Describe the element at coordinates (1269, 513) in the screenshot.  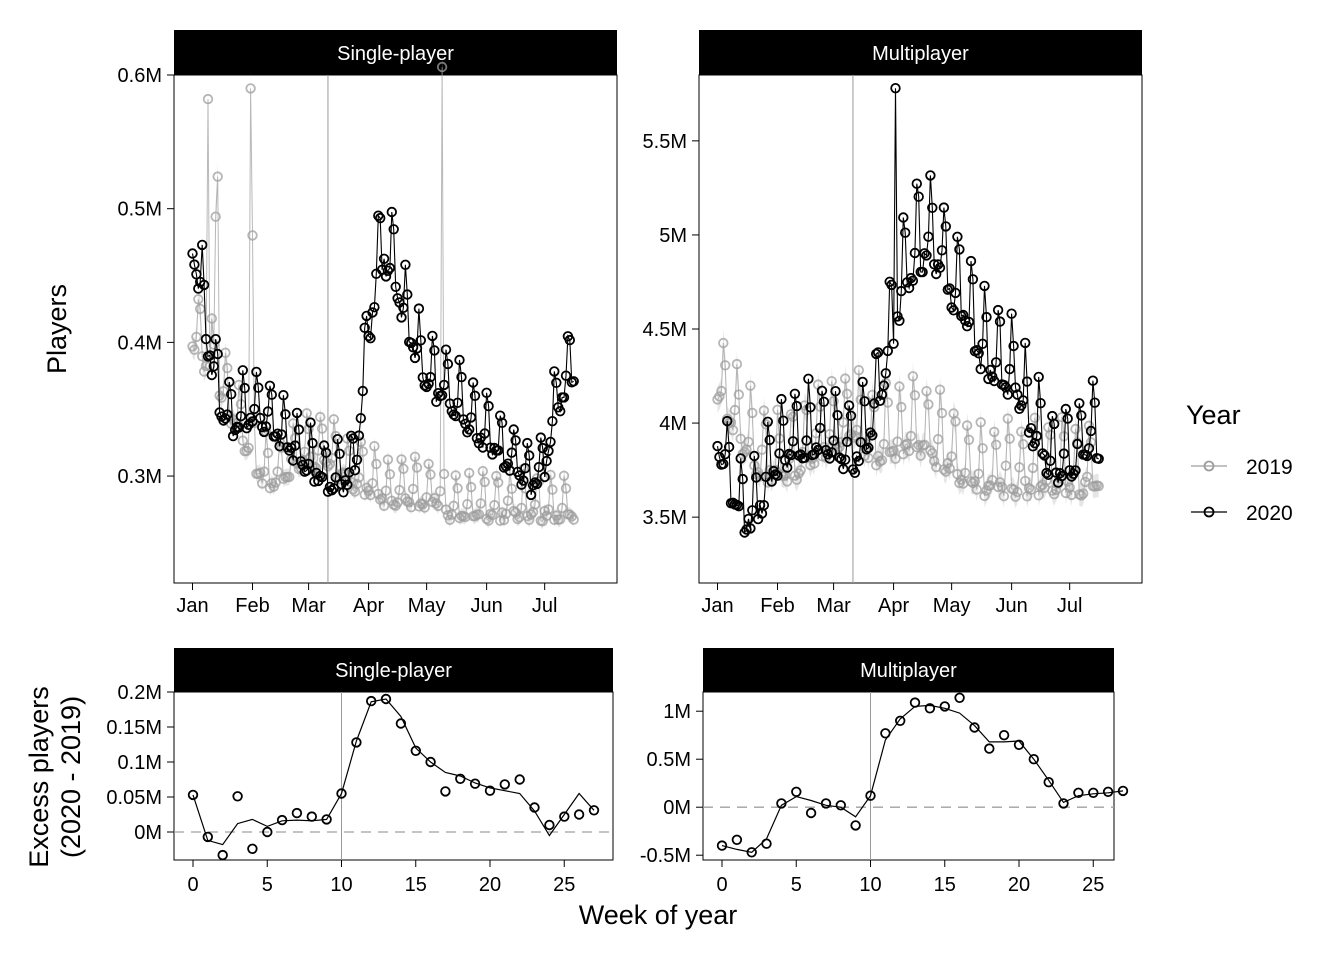
I see `legend-label-2020: 2020` at that location.